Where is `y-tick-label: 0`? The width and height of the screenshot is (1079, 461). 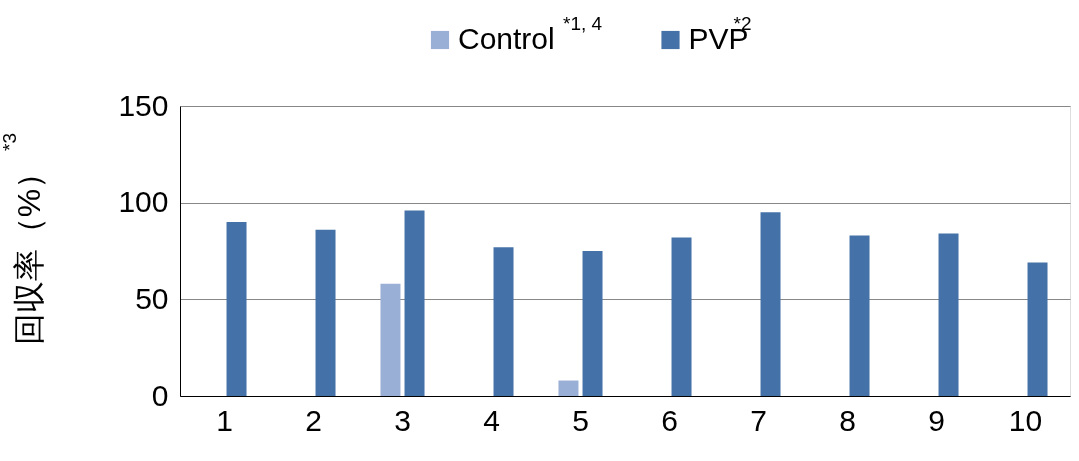
y-tick-label: 0 is located at coordinates (160, 395).